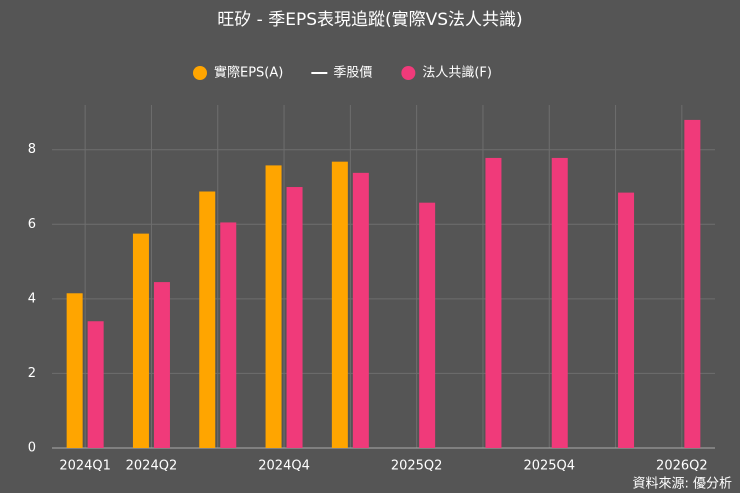 Image resolution: width=740 pixels, height=493 pixels. What do you see at coordinates (457, 73) in the screenshot?
I see `legend-label: 法人共識(F)` at bounding box center [457, 73].